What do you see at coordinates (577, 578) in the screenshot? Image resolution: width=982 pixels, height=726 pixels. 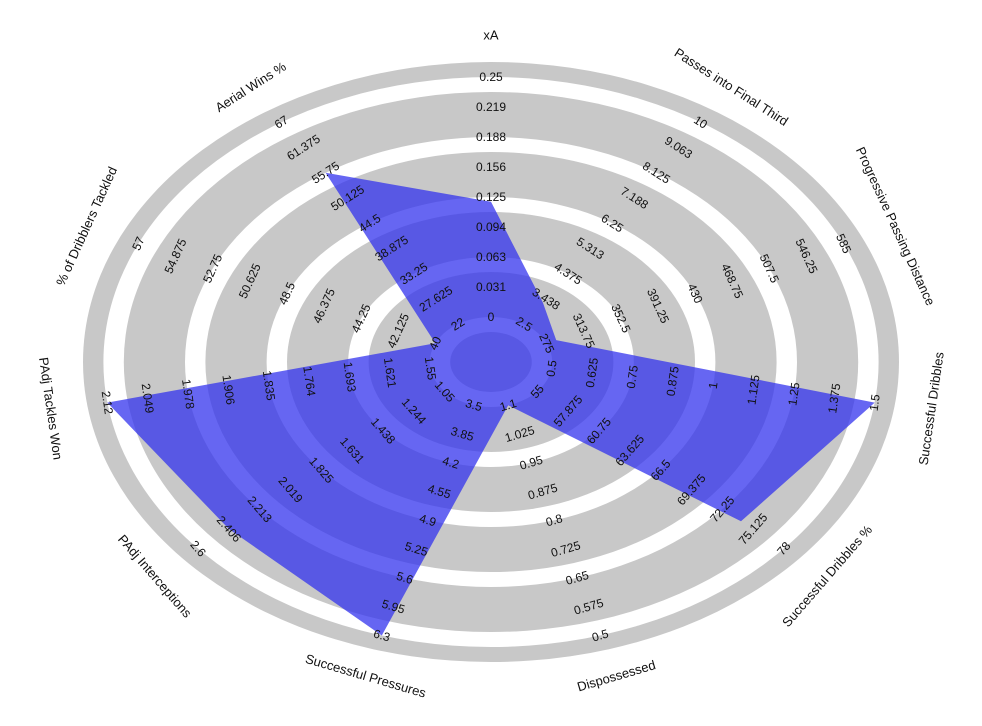 I see `tick-label: 0.65` at bounding box center [577, 578].